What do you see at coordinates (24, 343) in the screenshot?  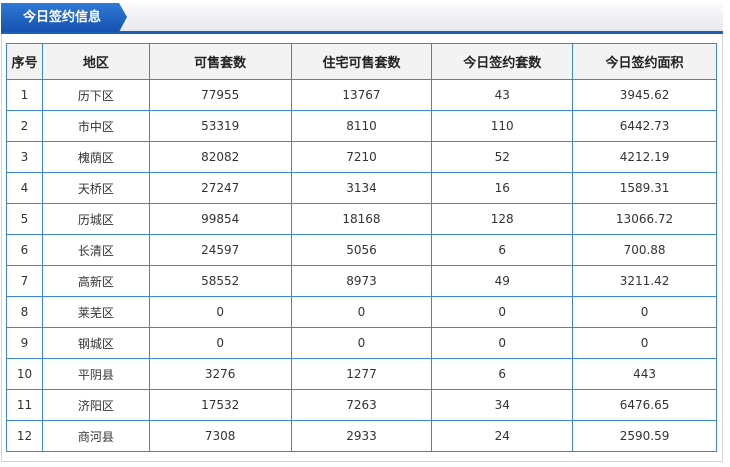 I see `table-cell: 9` at bounding box center [24, 343].